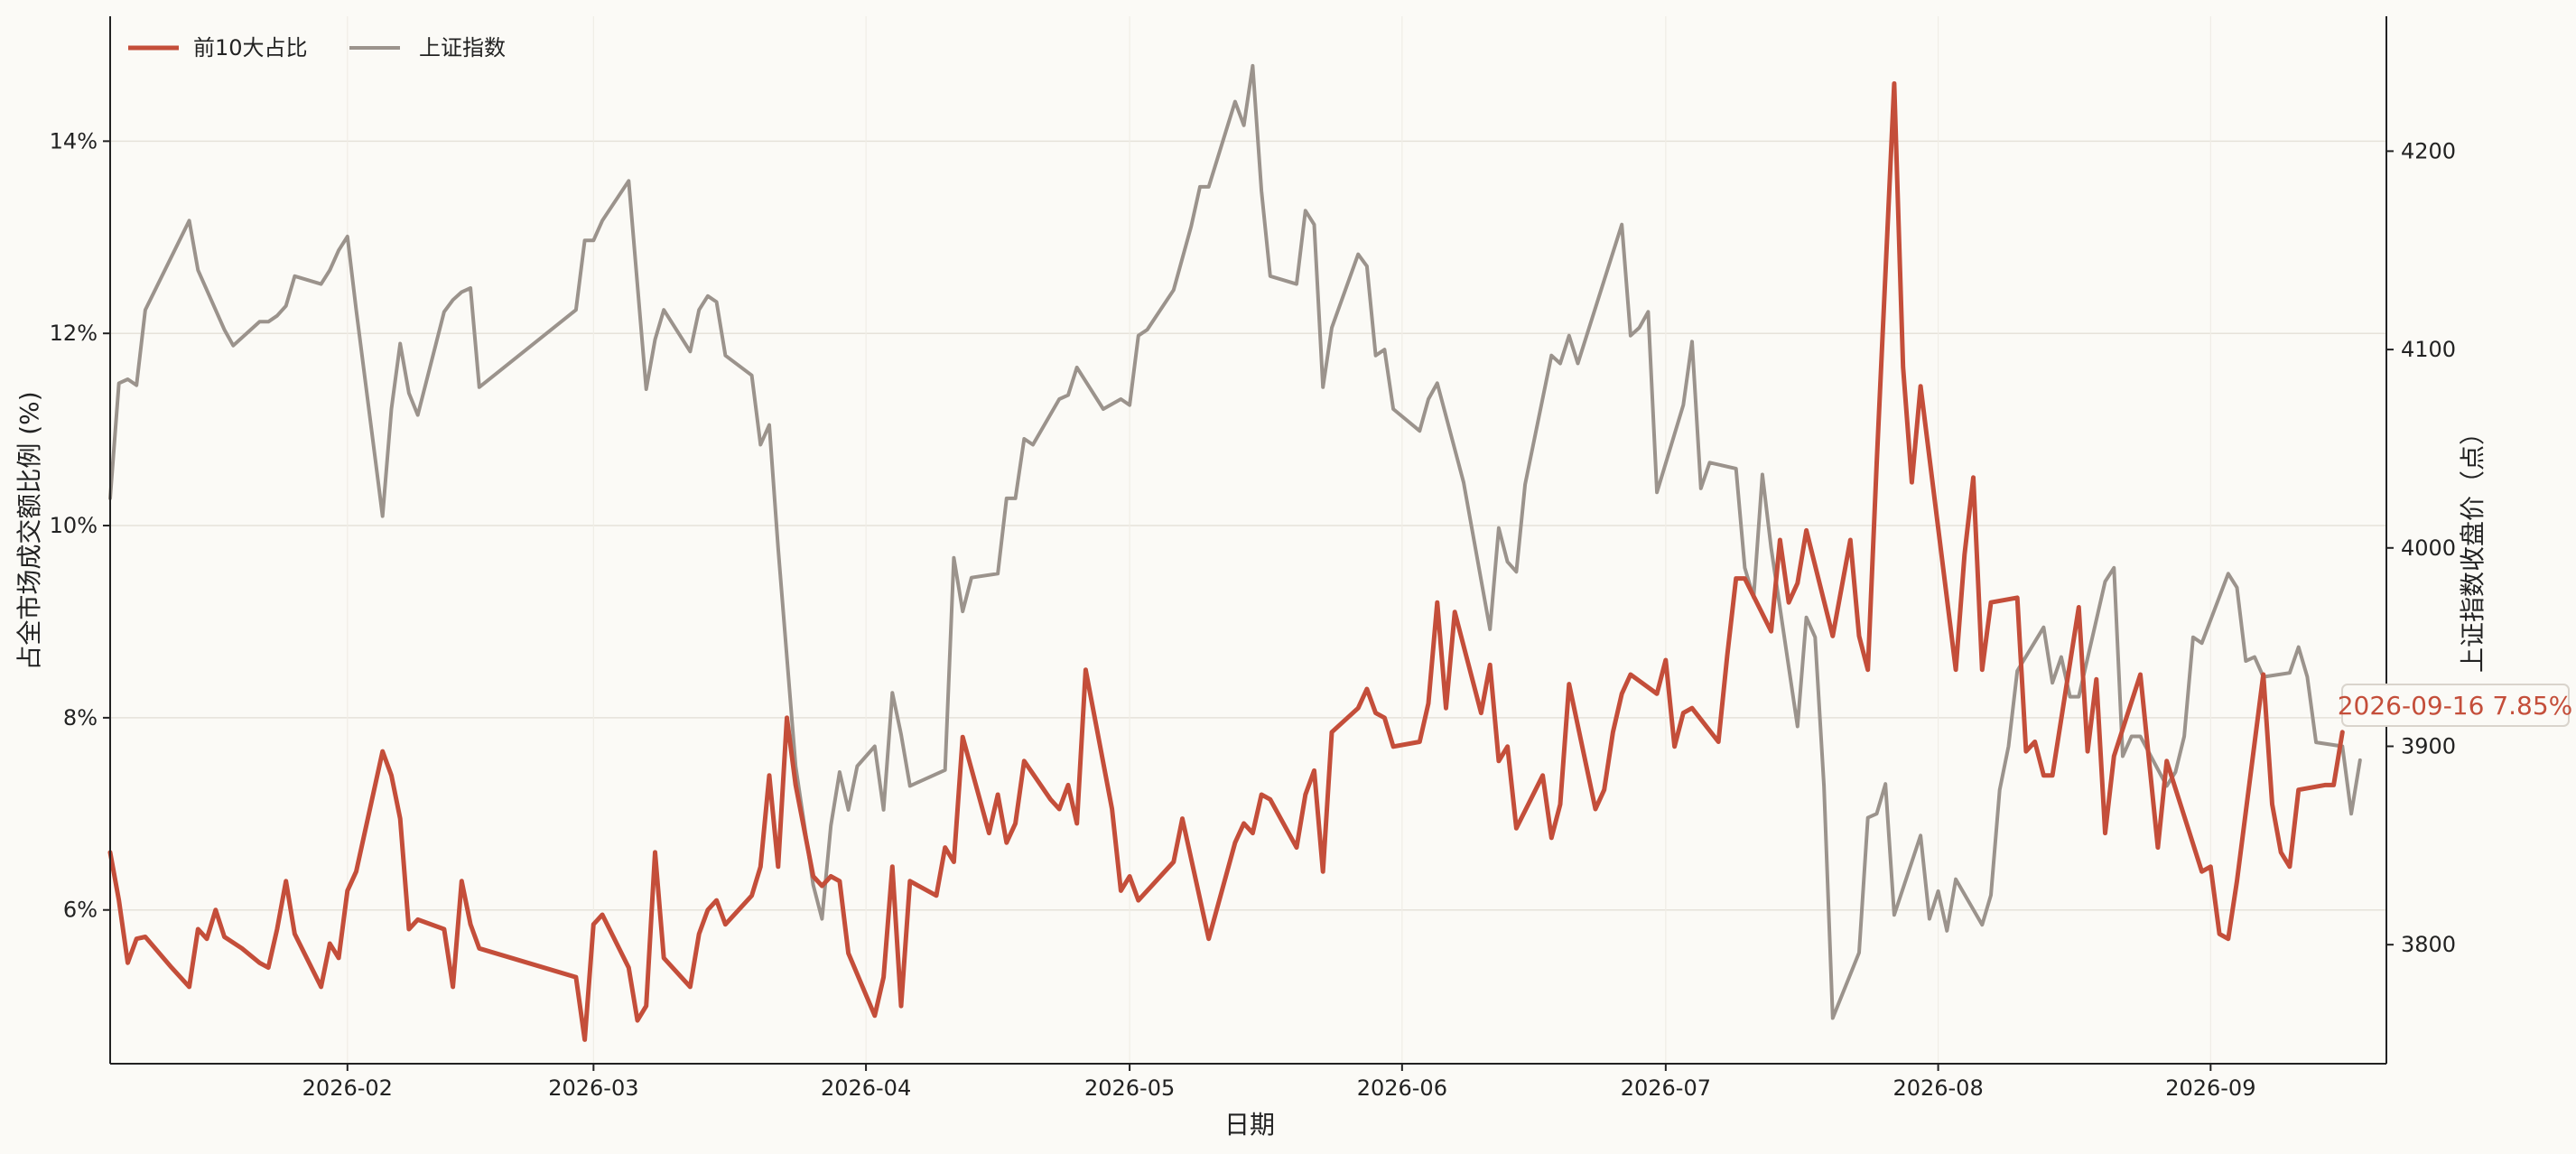  I want to click on x-tick-label: 2026-09, so click(2210, 1088).